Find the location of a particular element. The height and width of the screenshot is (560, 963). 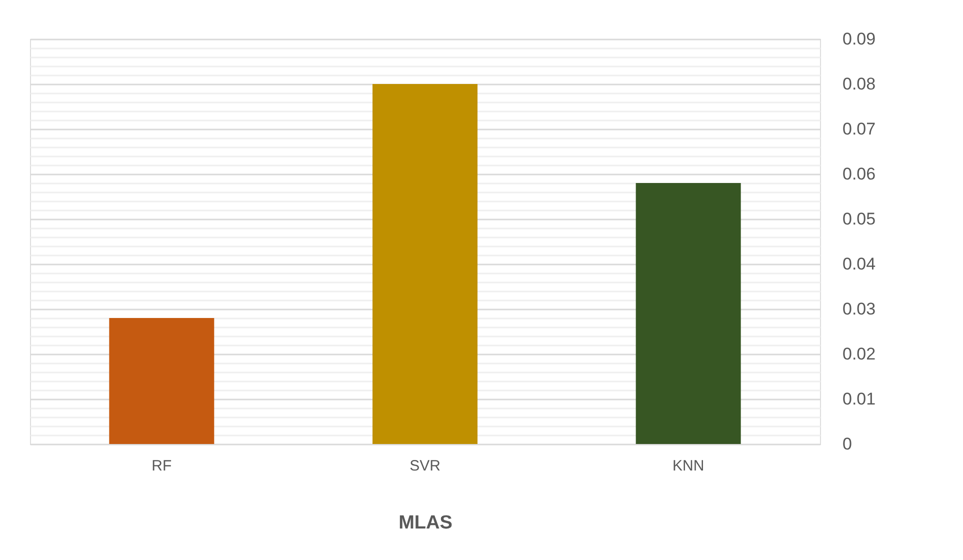

y-tick-label: 0.02 is located at coordinates (859, 354).